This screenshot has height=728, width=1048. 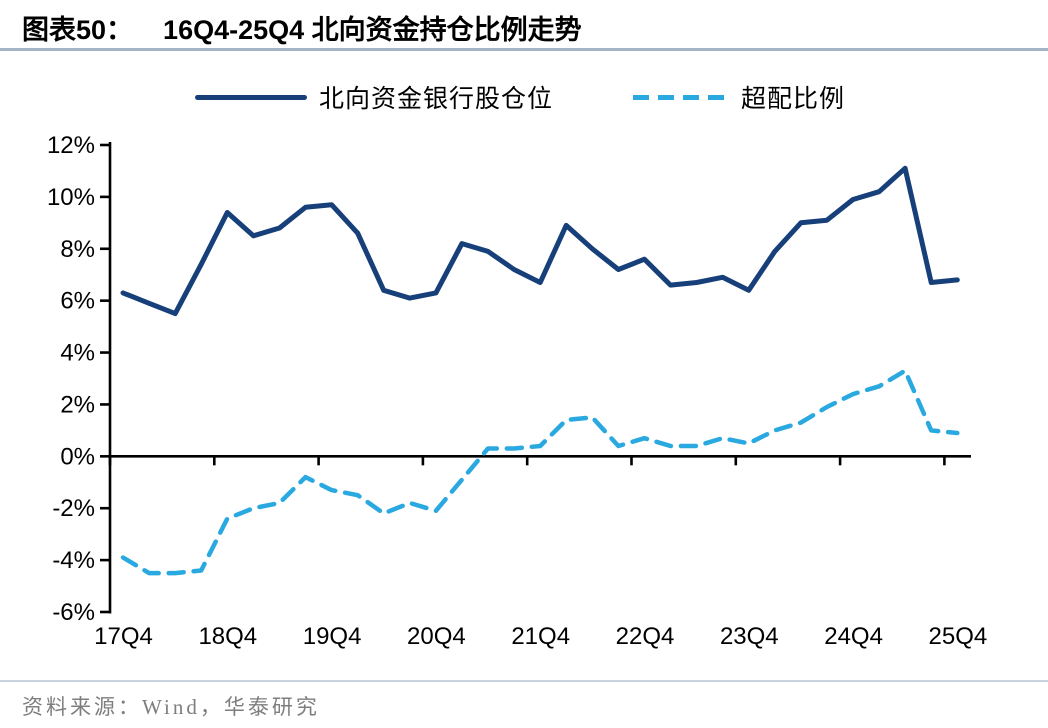 What do you see at coordinates (524, 681) in the screenshot?
I see `footer-divider` at bounding box center [524, 681].